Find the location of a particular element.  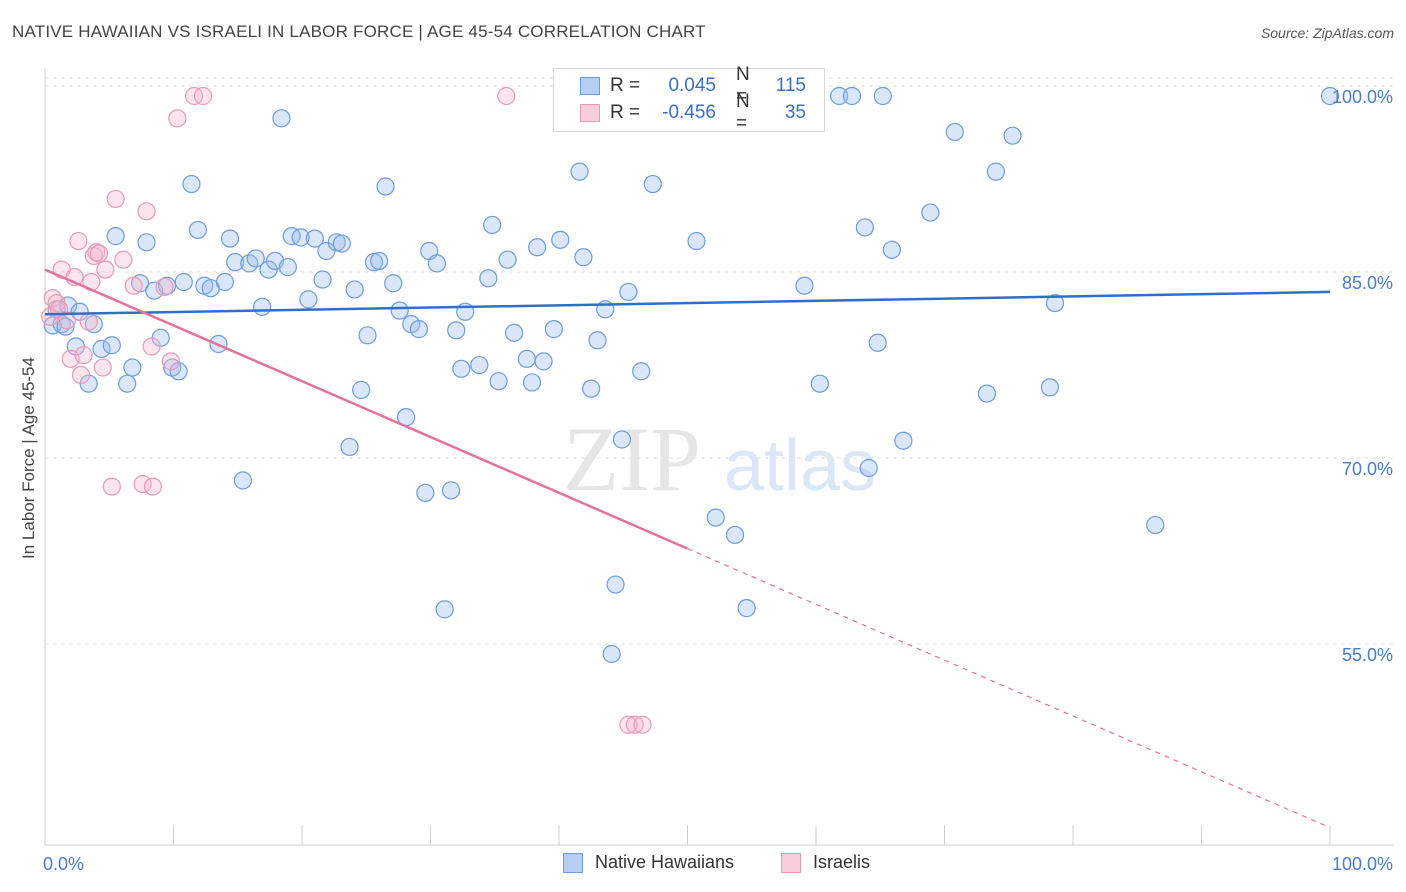

x-tick-label: 100.0% is located at coordinates (1362, 864).